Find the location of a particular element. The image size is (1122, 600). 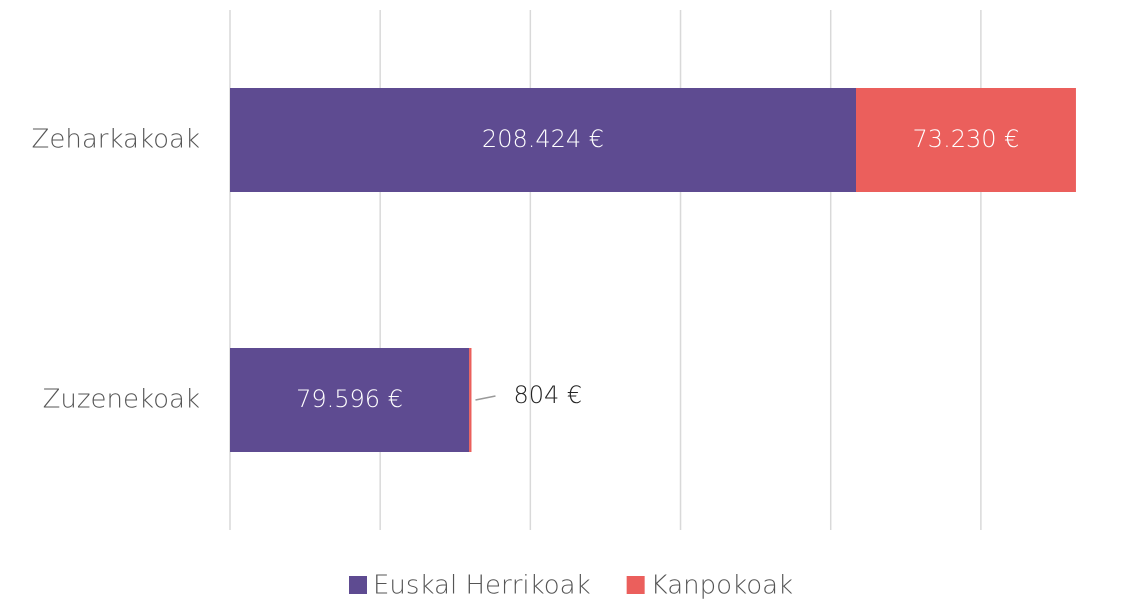

legend-label: Kanpokoak is located at coordinates (722, 585).